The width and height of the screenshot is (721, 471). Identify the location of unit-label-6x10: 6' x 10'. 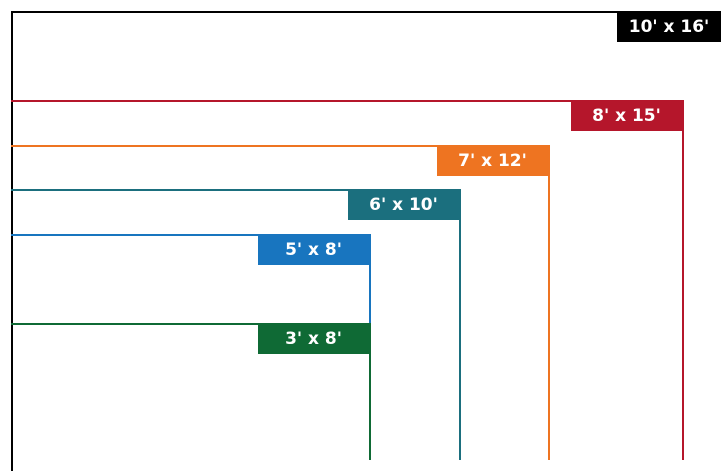
(403, 205).